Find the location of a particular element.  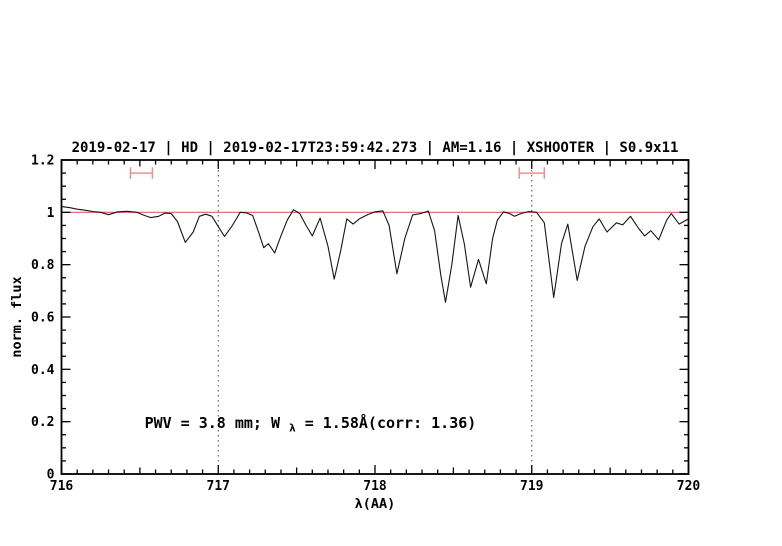

spectrum-trace is located at coordinates (375, 254).